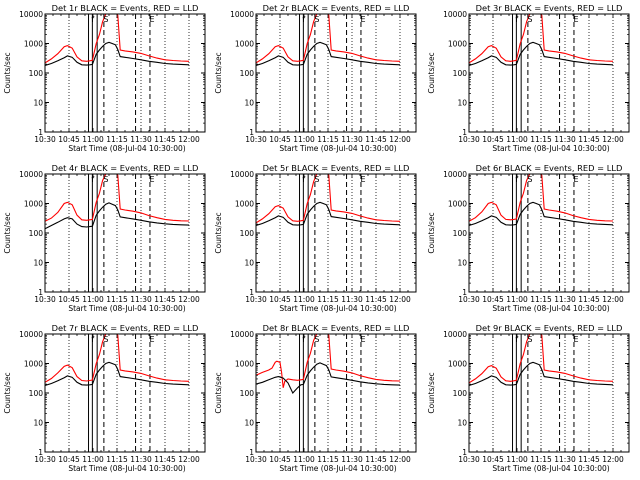 This screenshot has width=640, height=480. I want to click on panel-title: Det 8r BLACK = Events, RED = LLD, so click(336, 328).